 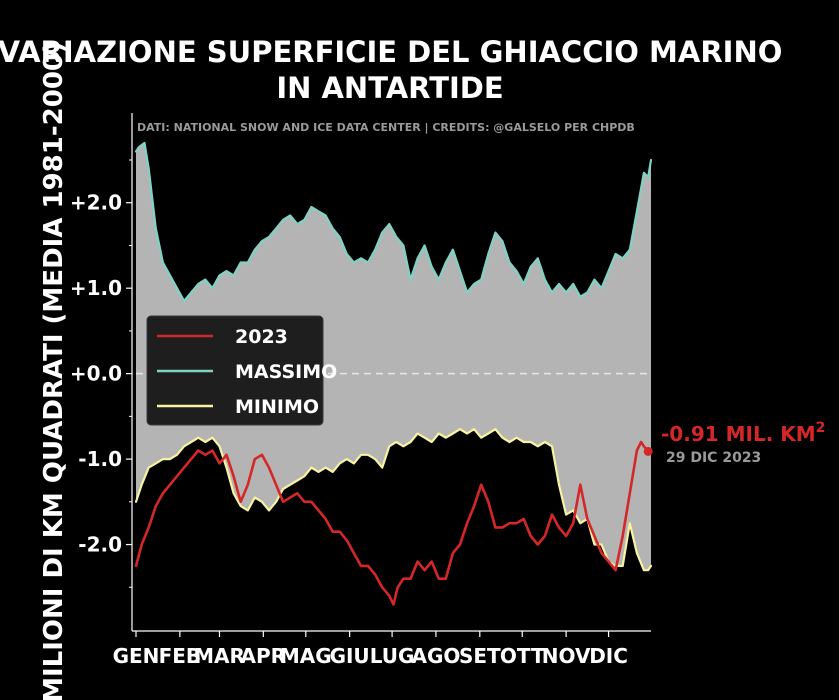 I want to click on legend-box, so click(x=235, y=370).